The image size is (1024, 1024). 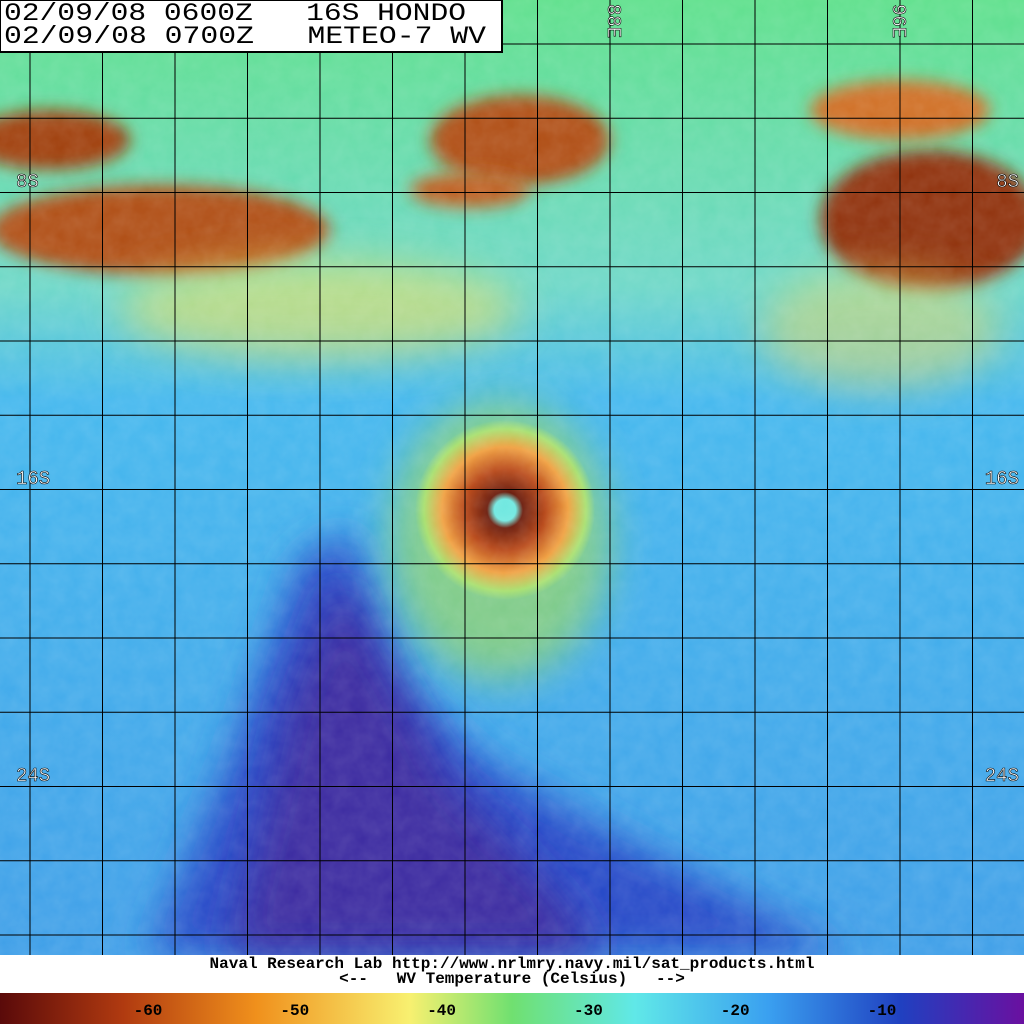 What do you see at coordinates (294, 1011) in the screenshot?
I see `colorbar-tick-label: -50` at bounding box center [294, 1011].